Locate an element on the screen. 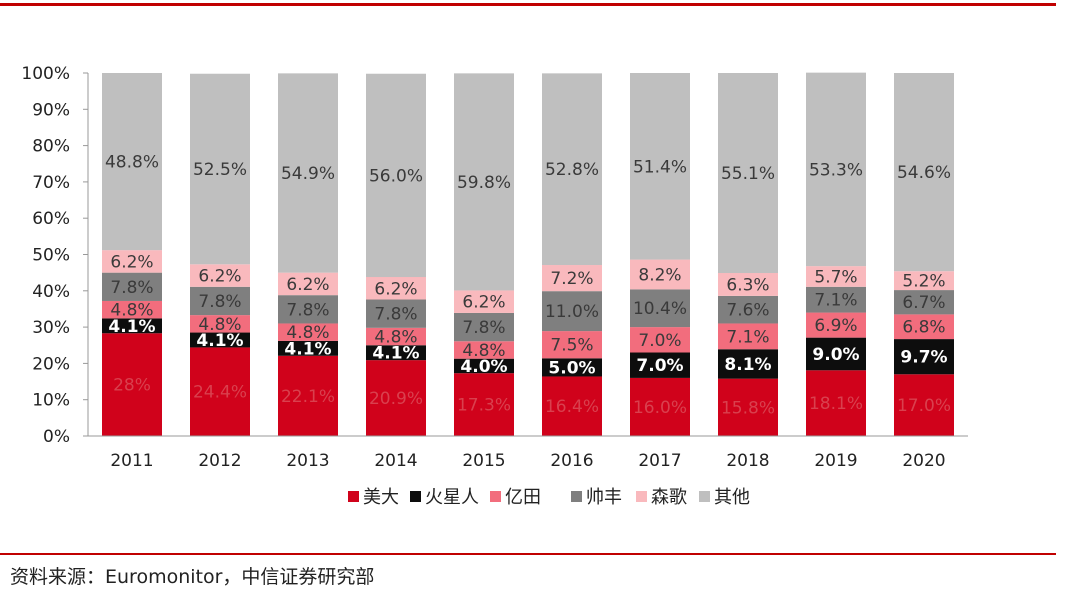  legend-item: 亿田 is located at coordinates (515, 497).